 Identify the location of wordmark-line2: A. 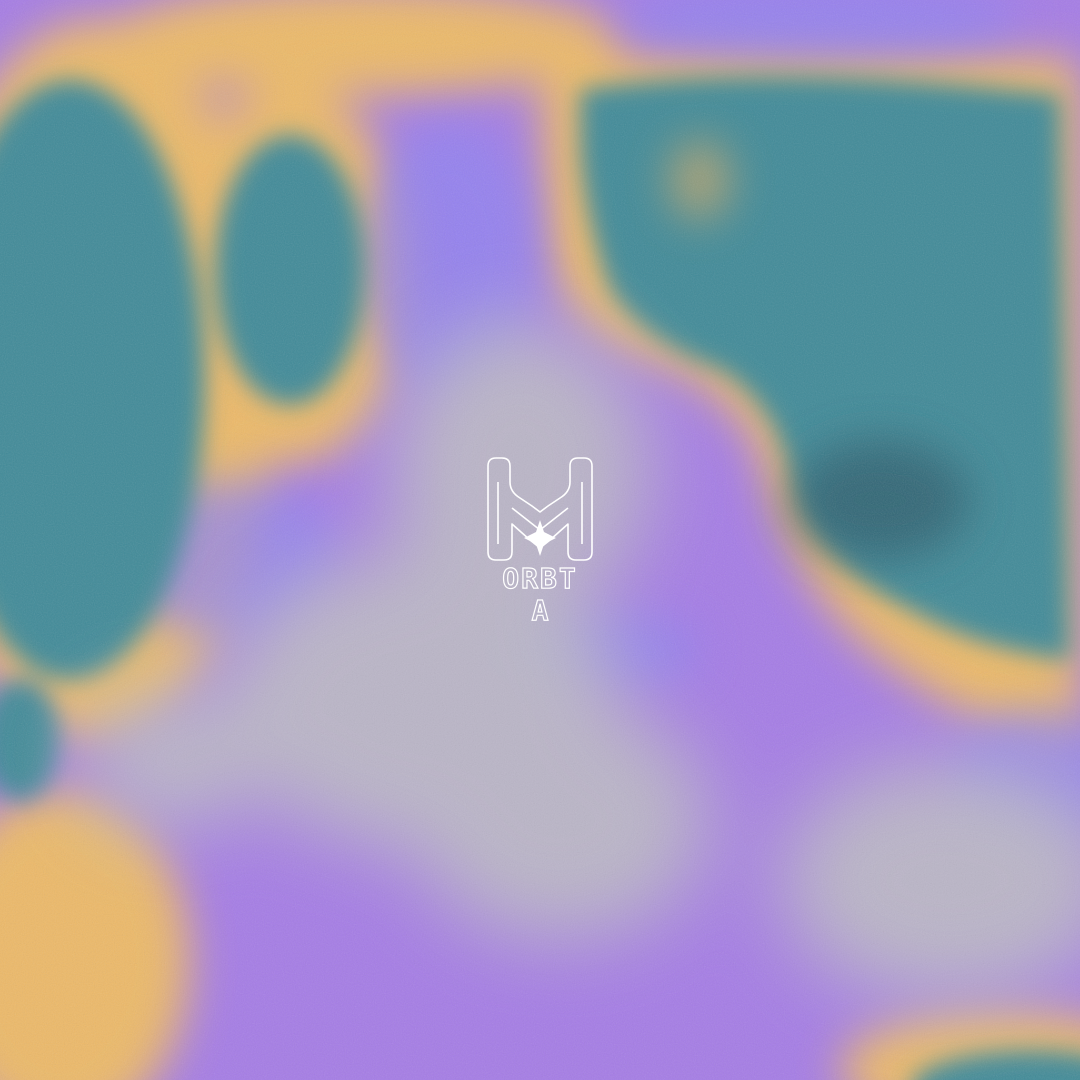
(540, 610).